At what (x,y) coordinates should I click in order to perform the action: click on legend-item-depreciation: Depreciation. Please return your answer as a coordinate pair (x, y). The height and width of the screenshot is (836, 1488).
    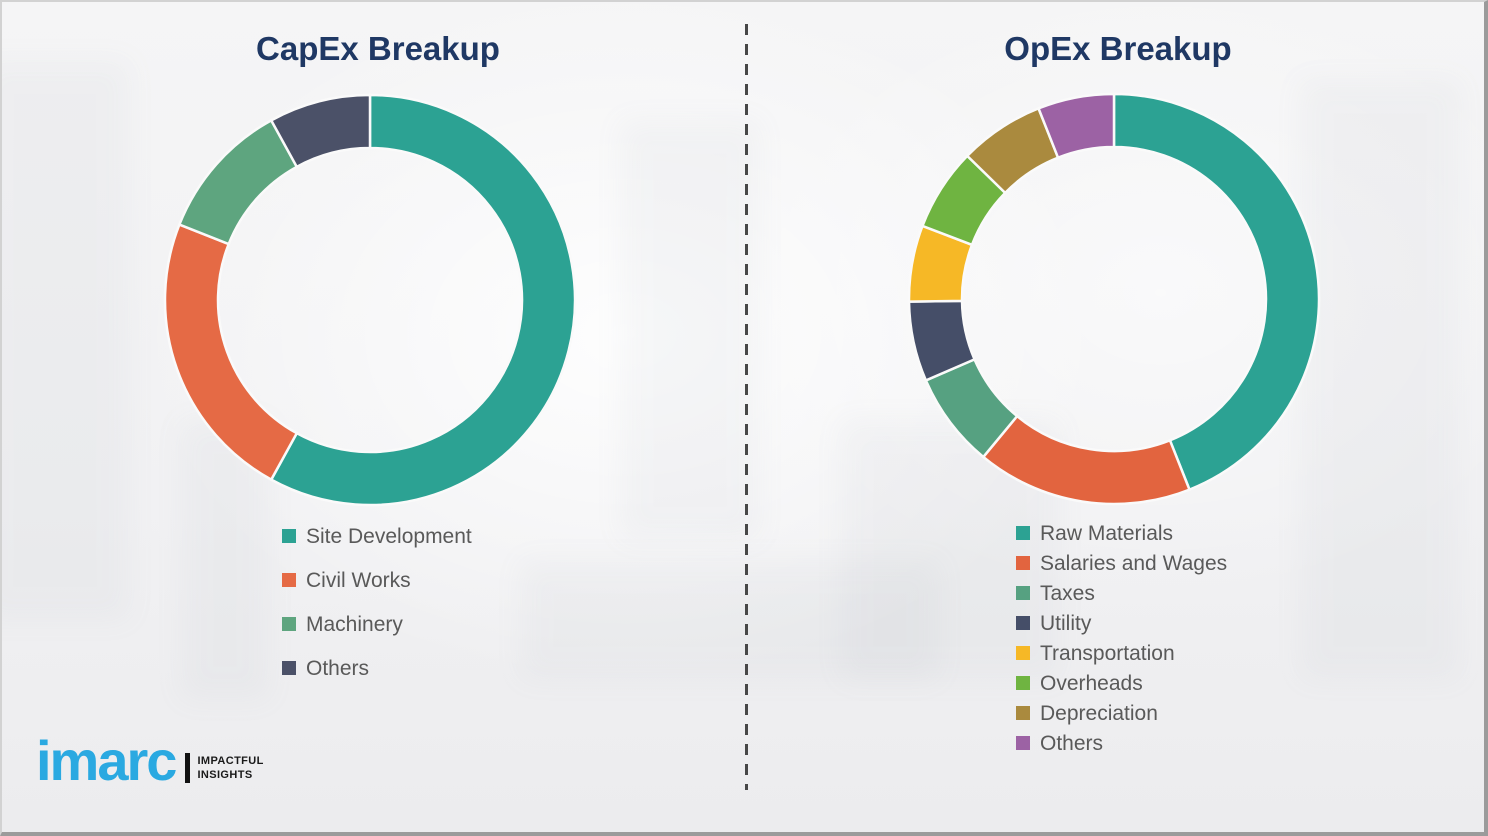
    Looking at the image, I should click on (1121, 713).